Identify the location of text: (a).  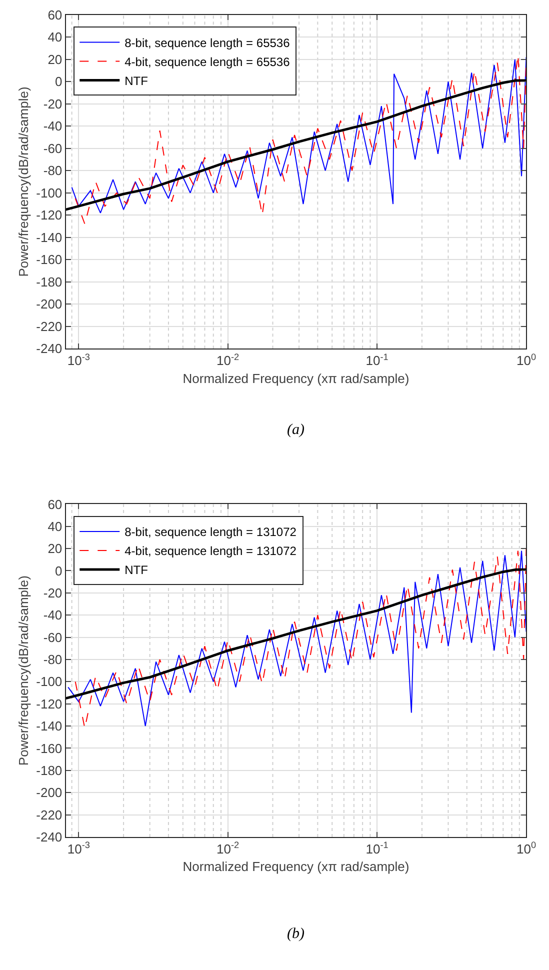
(295, 430).